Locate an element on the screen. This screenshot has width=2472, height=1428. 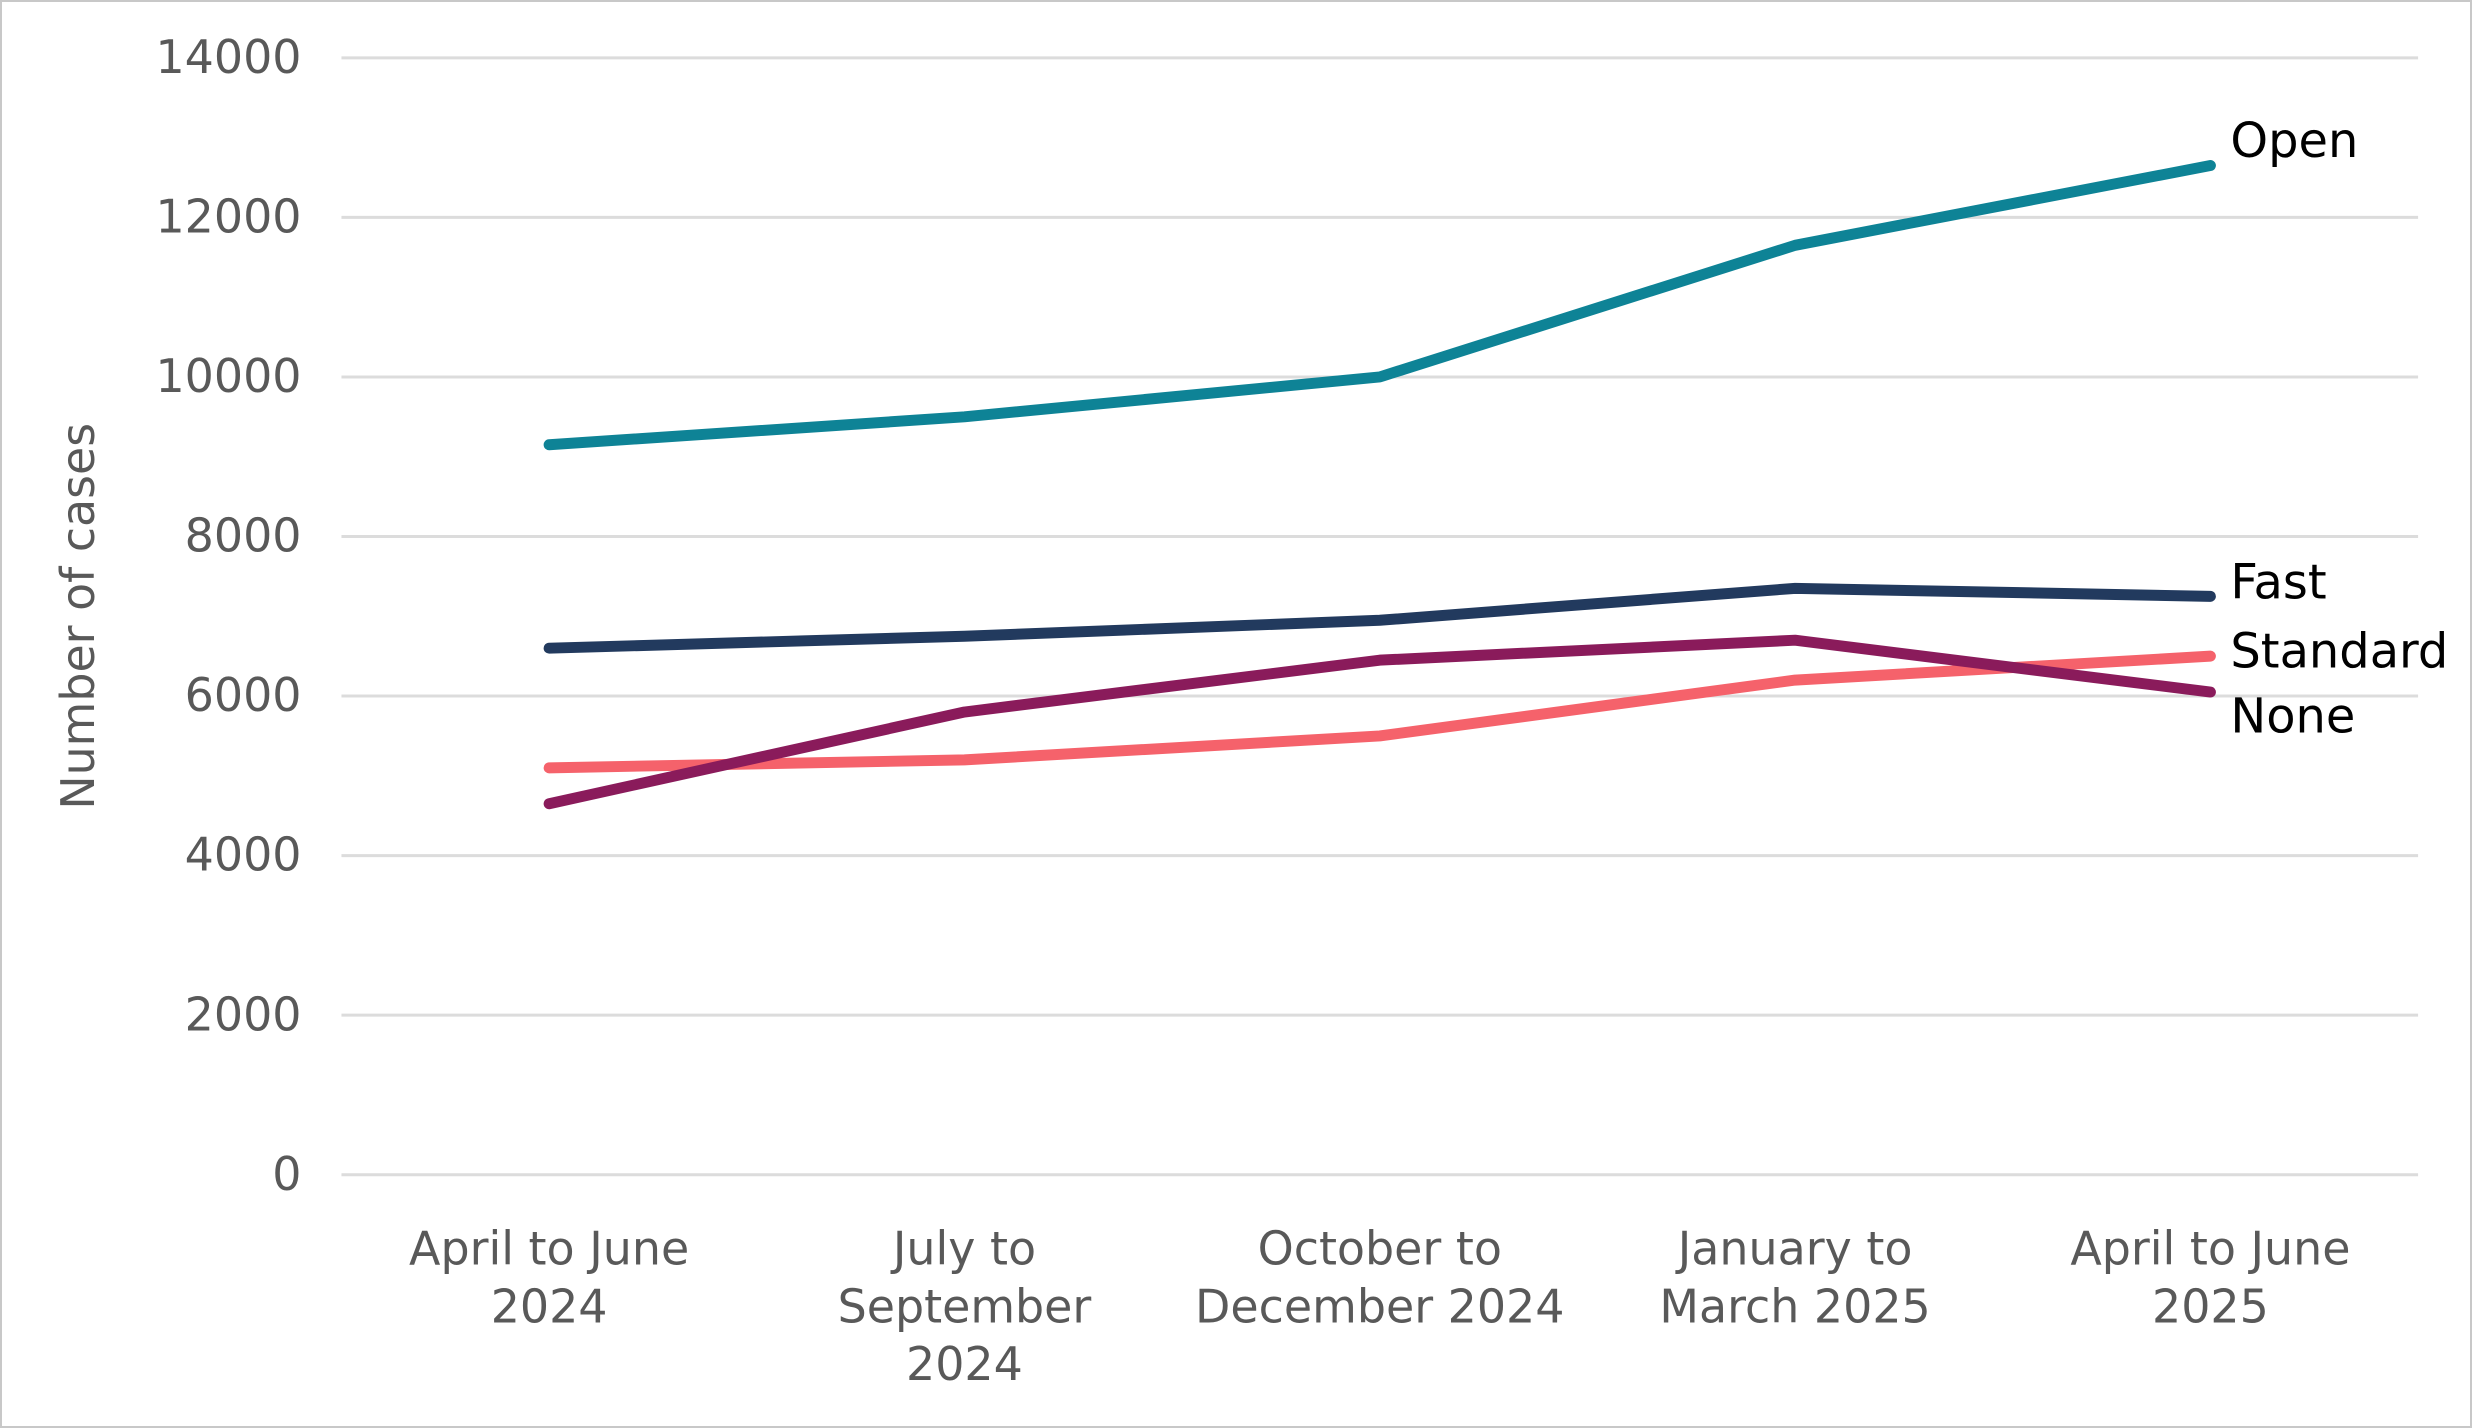
series-label-open: Open is located at coordinates (2294, 141).